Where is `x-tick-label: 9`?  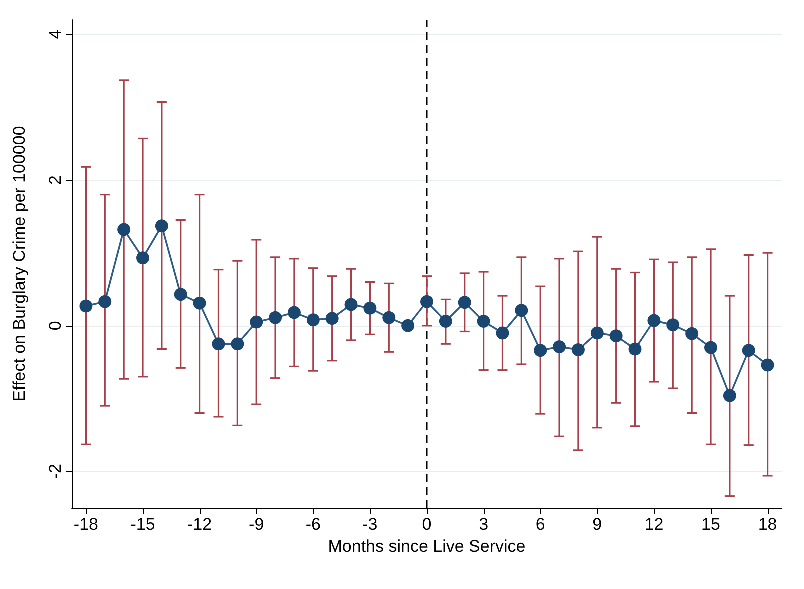
x-tick-label: 9 is located at coordinates (597, 524).